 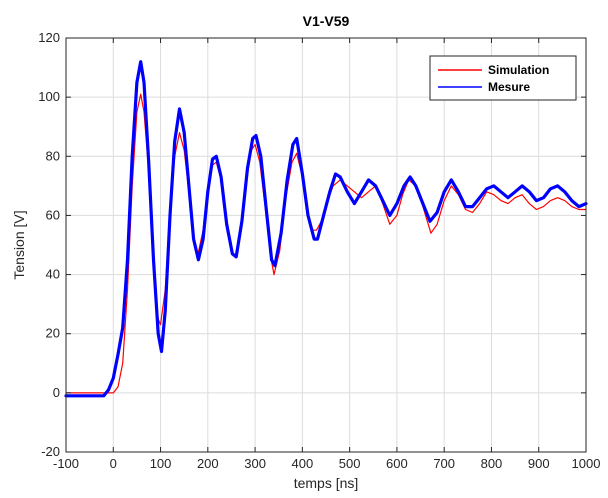 What do you see at coordinates (492, 463) in the screenshot?
I see `x-tick-label: 800` at bounding box center [492, 463].